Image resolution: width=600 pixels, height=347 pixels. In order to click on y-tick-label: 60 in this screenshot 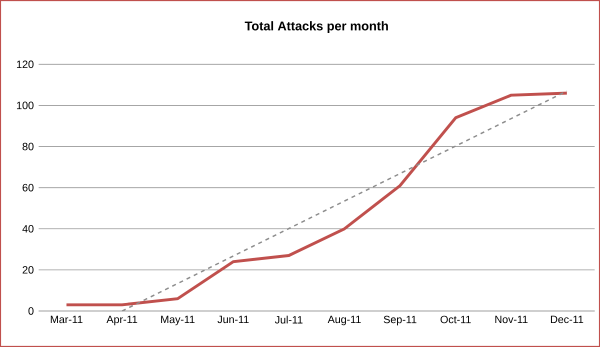, I will do `click(28, 188)`.